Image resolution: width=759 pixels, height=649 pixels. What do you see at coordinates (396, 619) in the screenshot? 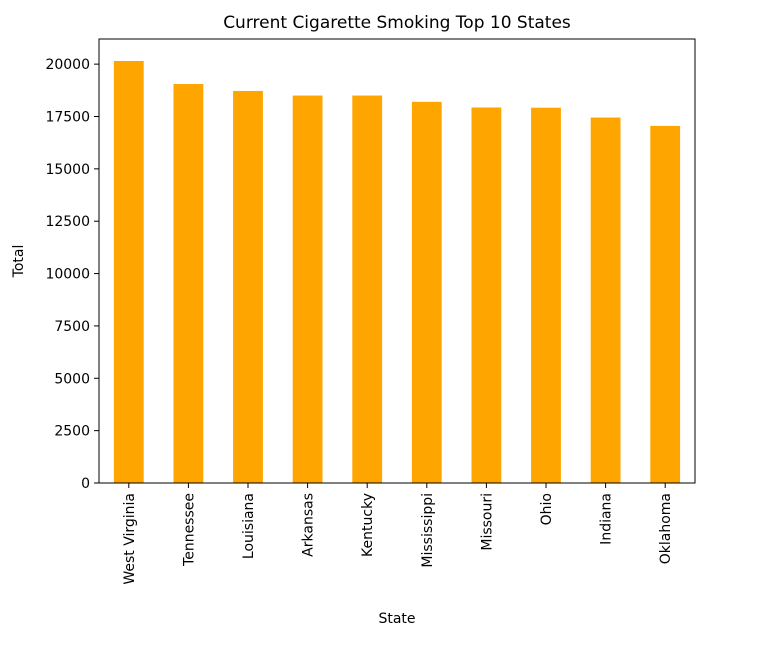
I see `x-axis-label: State` at bounding box center [396, 619].